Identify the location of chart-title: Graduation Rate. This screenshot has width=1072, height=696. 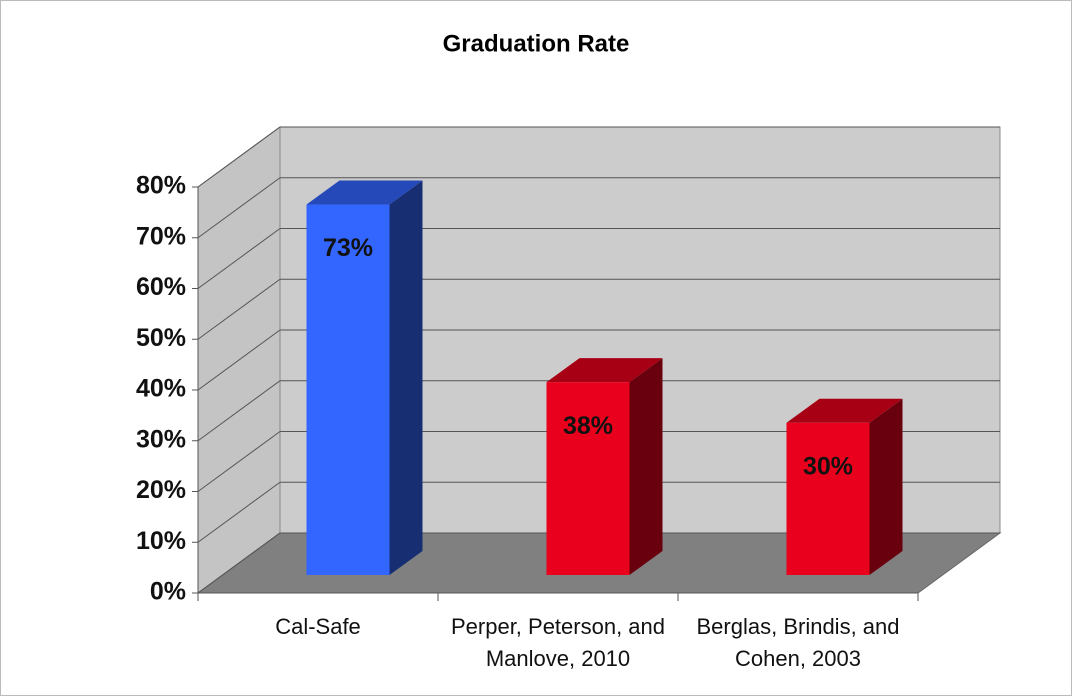
(536, 43).